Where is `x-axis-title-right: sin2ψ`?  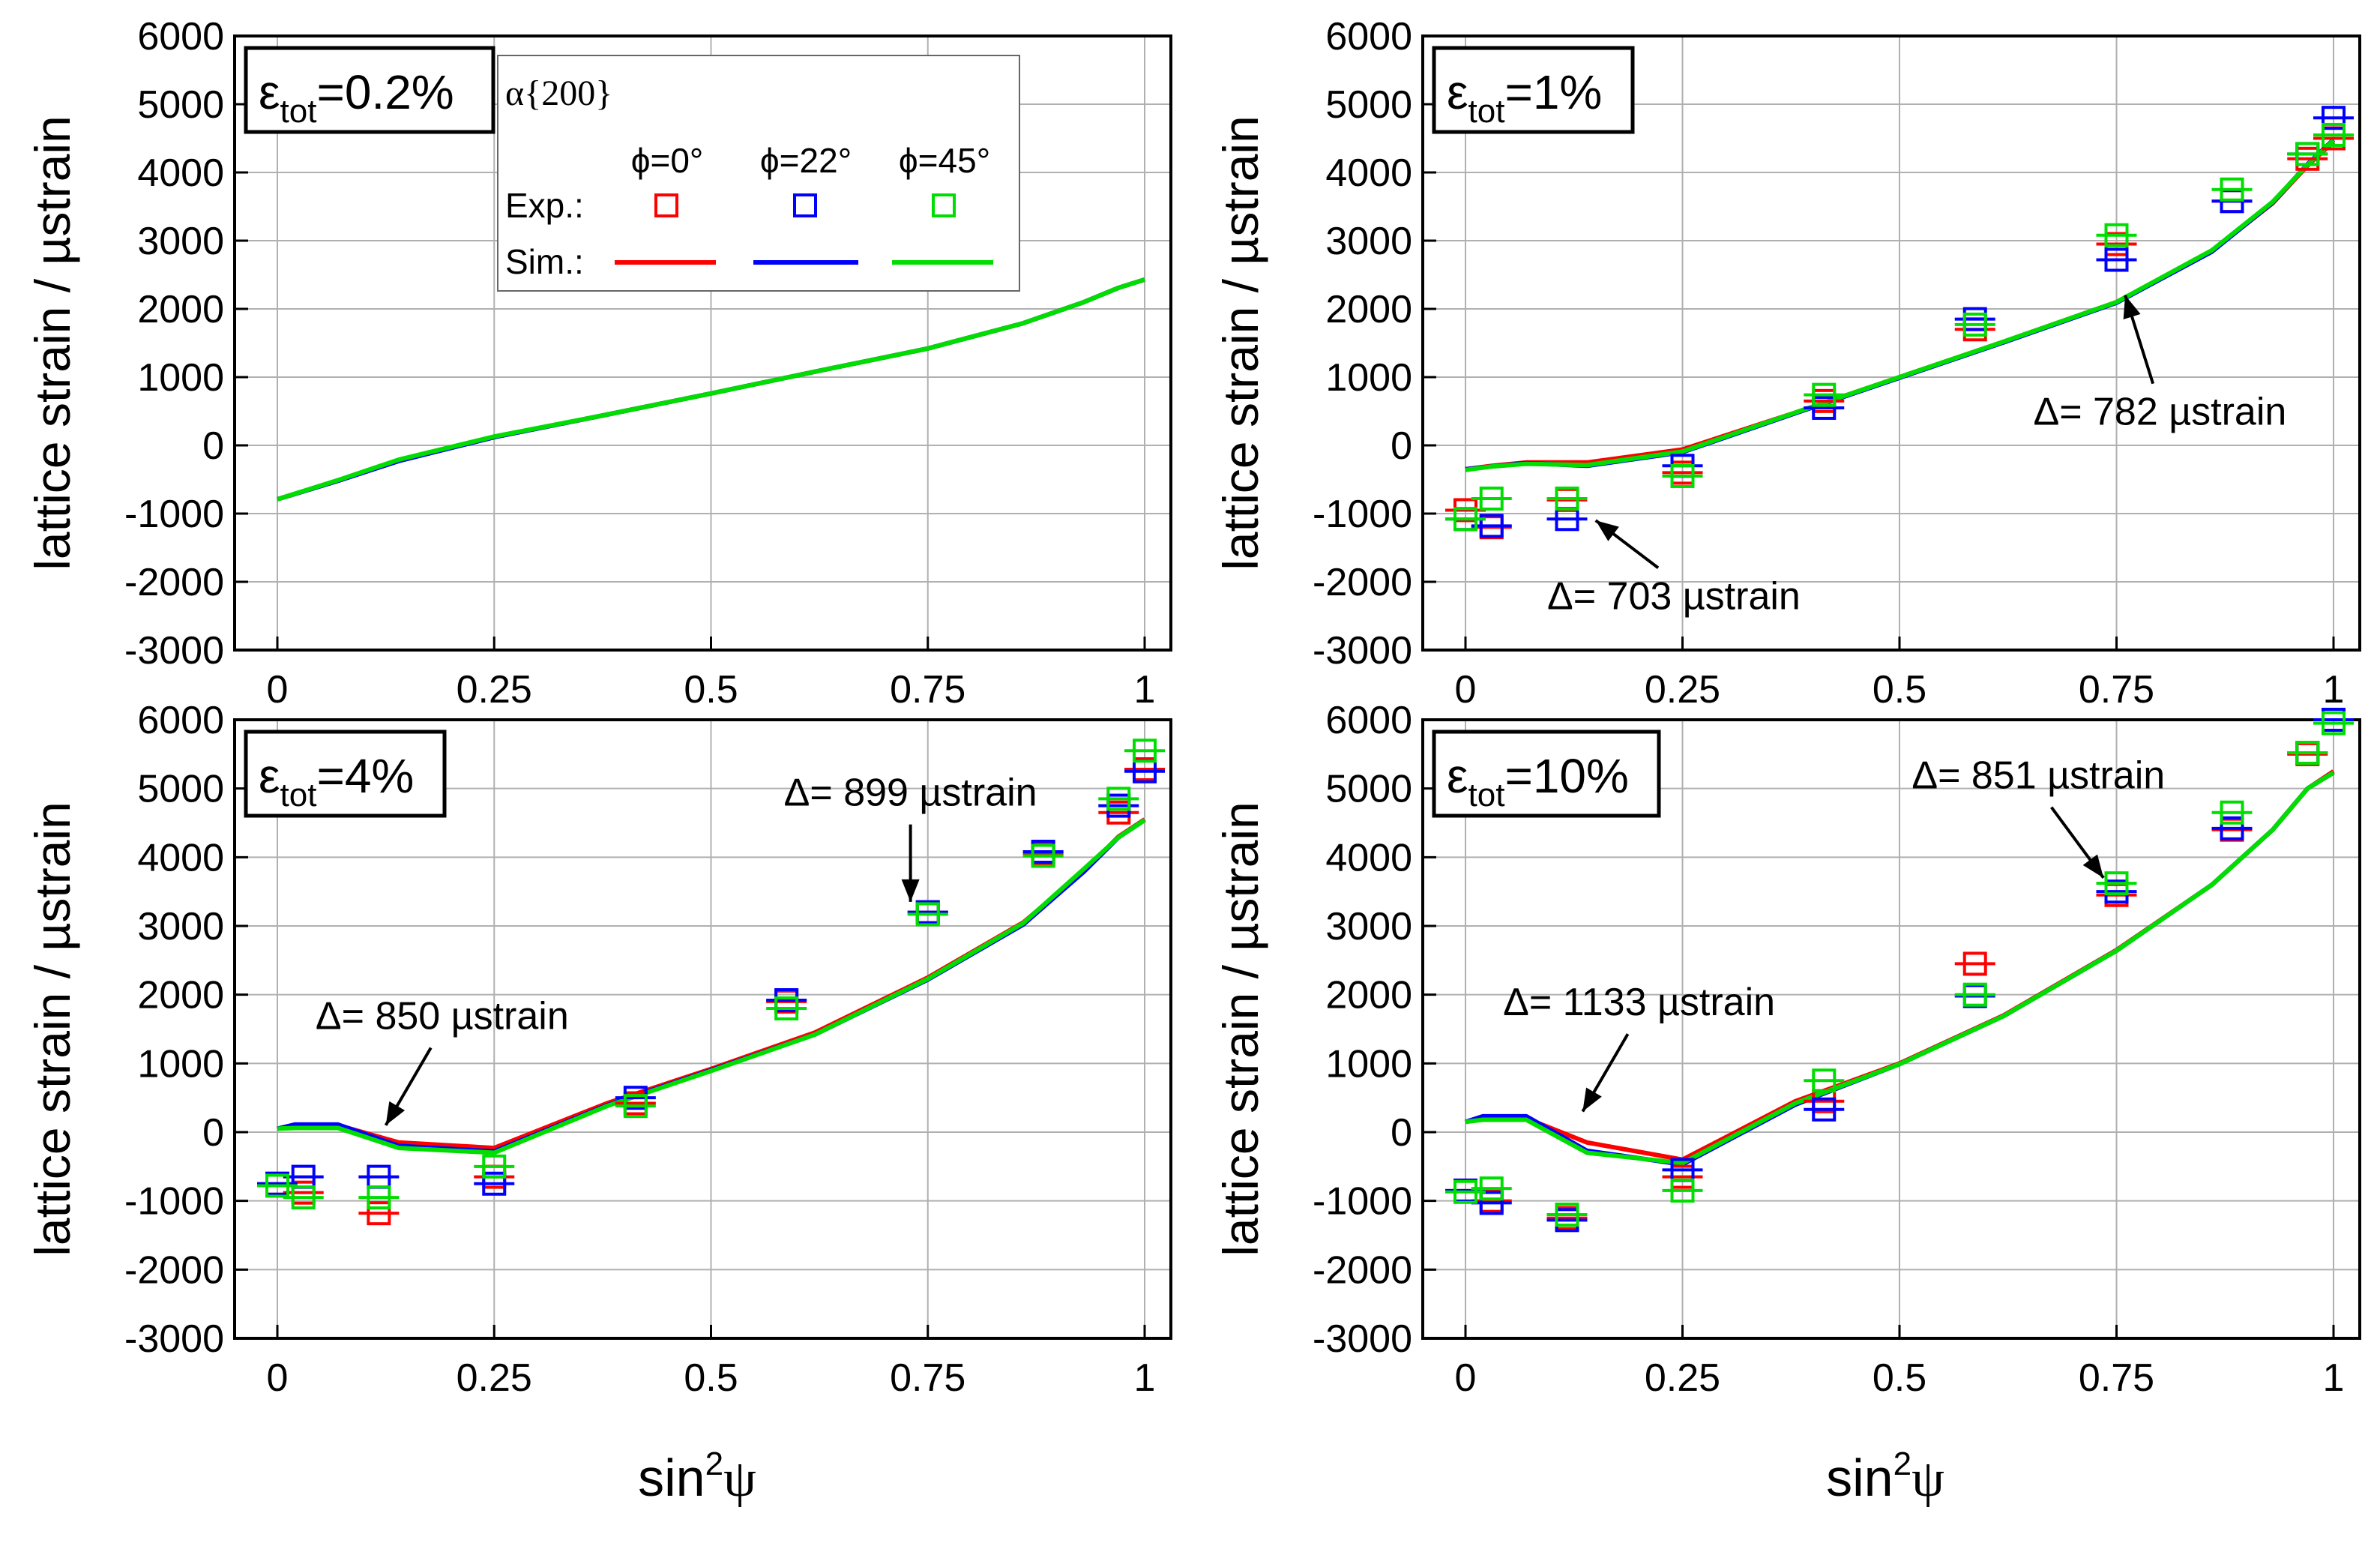 x-axis-title-right: sin2ψ is located at coordinates (1885, 1477).